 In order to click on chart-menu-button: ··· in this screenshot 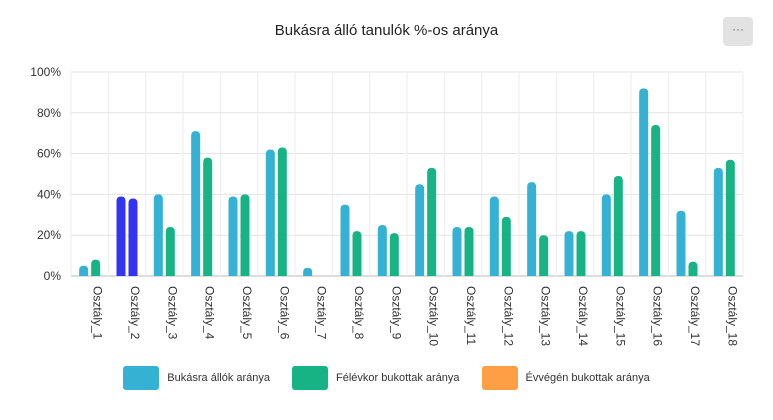, I will do `click(738, 31)`.